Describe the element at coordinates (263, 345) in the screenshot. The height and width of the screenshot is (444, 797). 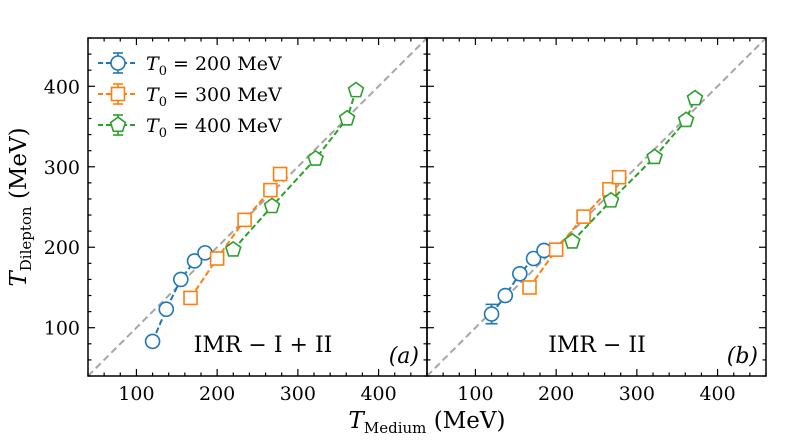
I see `panel-annotation: IMR − I + II` at that location.